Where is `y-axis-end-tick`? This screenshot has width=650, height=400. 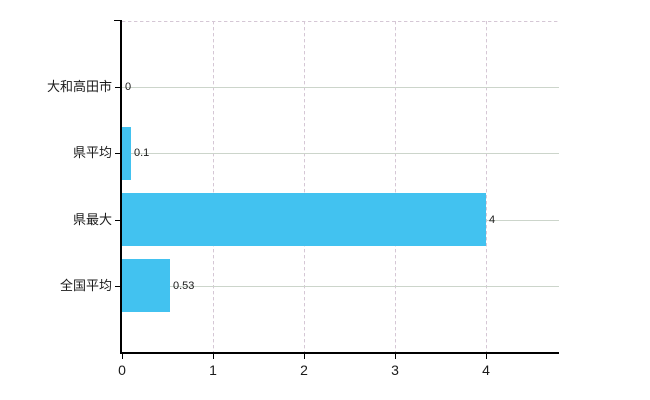 y-axis-end-tick is located at coordinates (117, 20).